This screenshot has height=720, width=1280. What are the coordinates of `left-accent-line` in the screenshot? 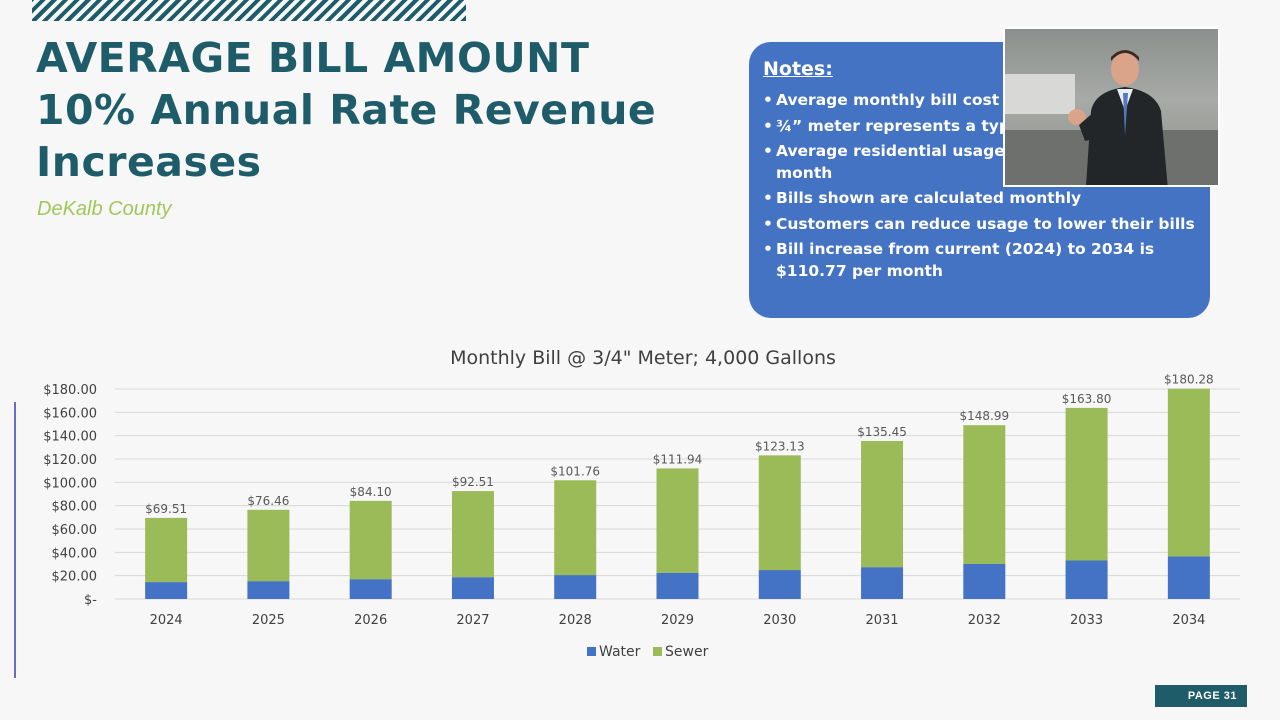 It's located at (15, 540).